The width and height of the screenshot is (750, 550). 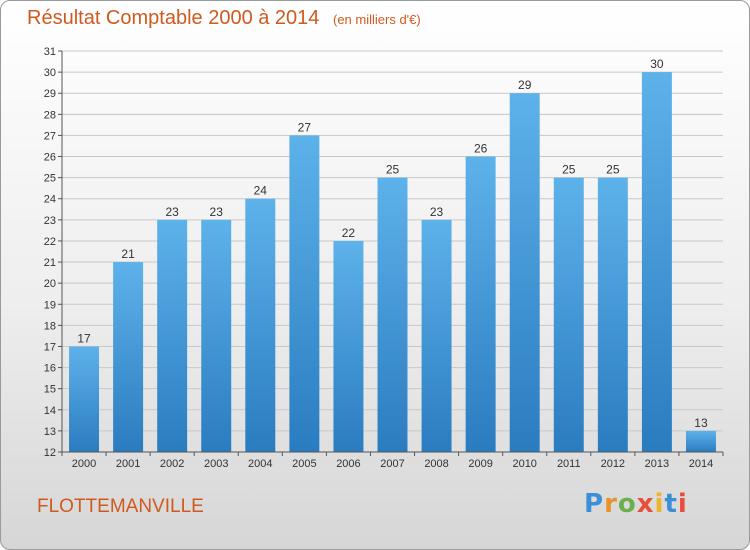 What do you see at coordinates (436, 335) in the screenshot?
I see `bar-2008` at bounding box center [436, 335].